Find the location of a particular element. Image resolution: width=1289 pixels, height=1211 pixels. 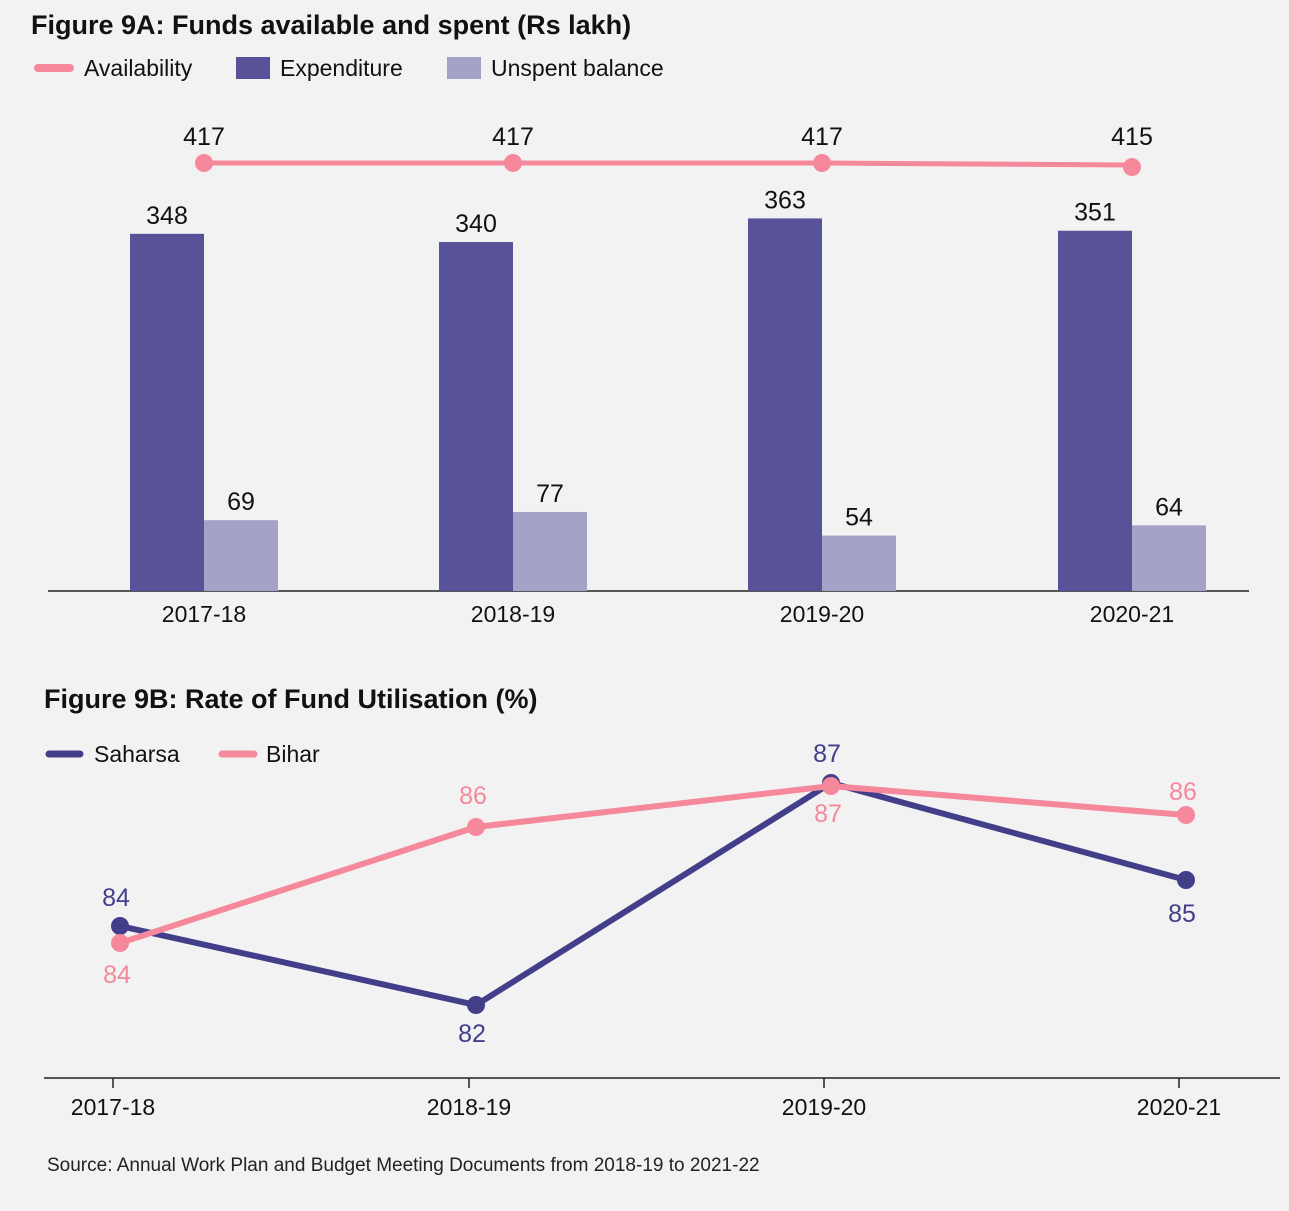

saharsa-value-label: 82 is located at coordinates (472, 1034).